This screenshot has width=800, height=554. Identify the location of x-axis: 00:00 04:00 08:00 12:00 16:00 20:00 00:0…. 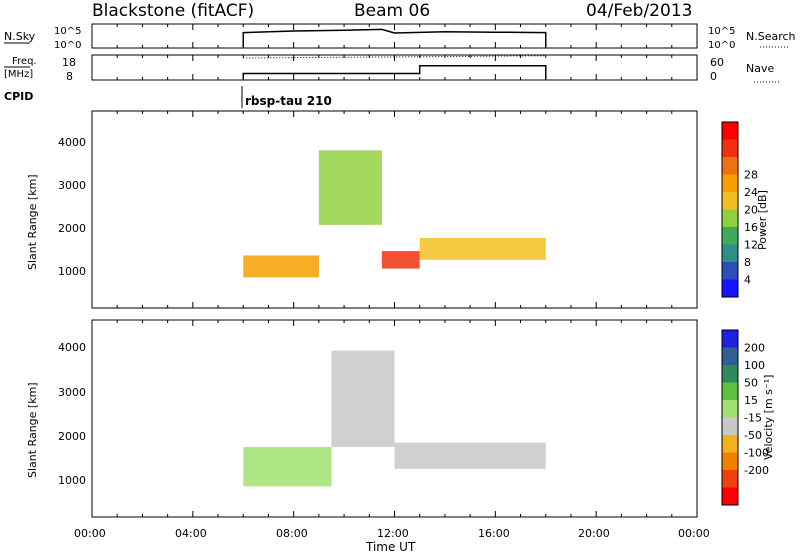
(392, 533).